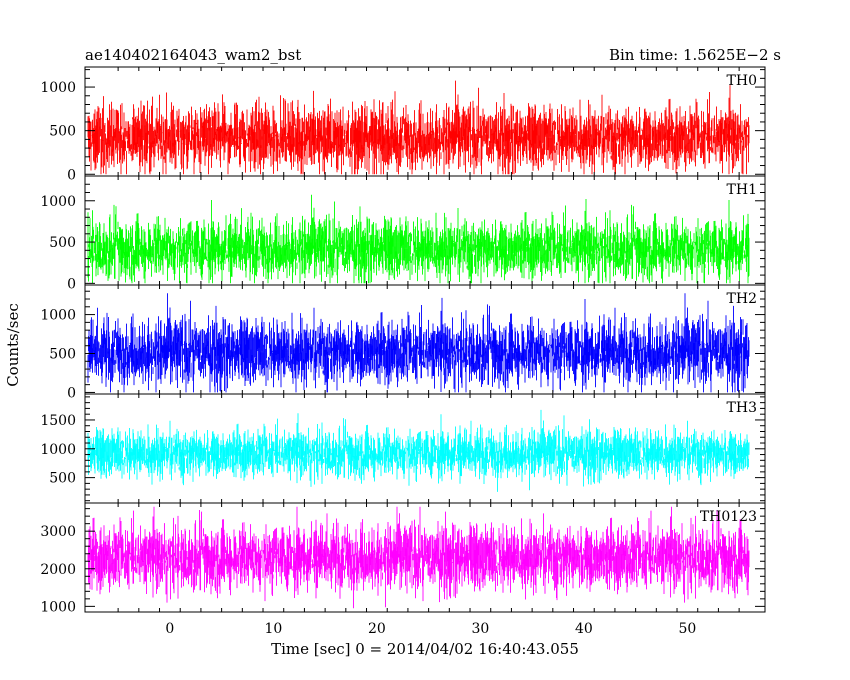 This screenshot has height=680, width=850. Describe the element at coordinates (425, 649) in the screenshot. I see `x-axis-label: Time [sec] 0 = 2014/04/02 16:40:43.055` at that location.